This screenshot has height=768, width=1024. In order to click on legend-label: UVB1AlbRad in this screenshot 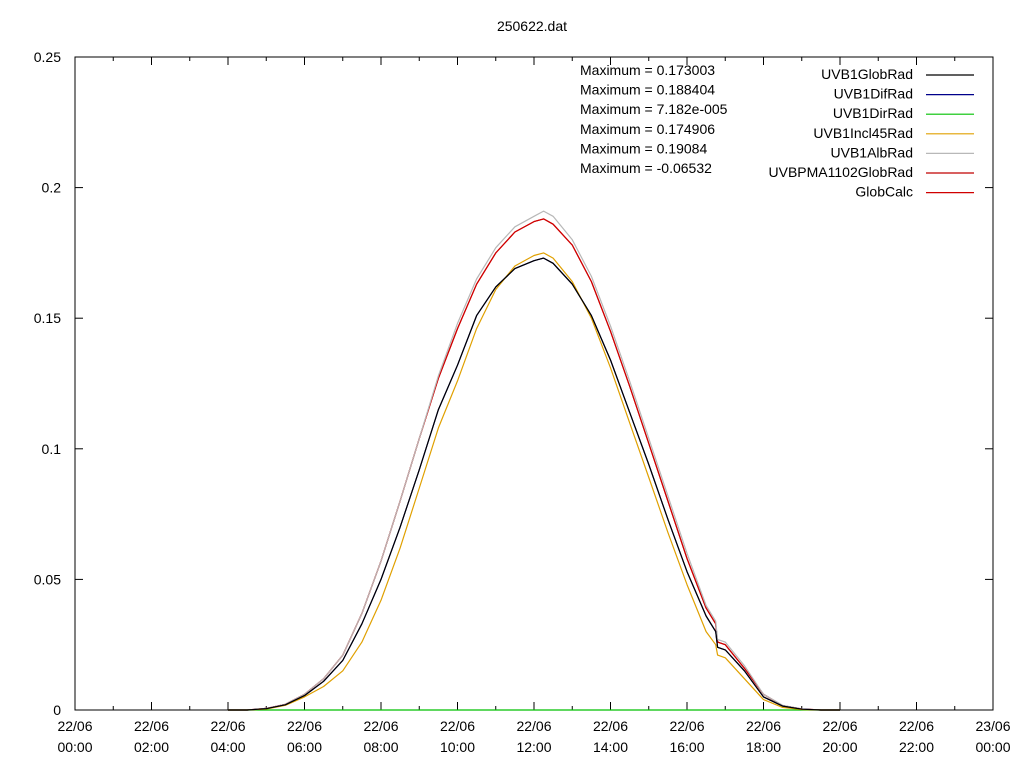, I will do `click(872, 152)`.